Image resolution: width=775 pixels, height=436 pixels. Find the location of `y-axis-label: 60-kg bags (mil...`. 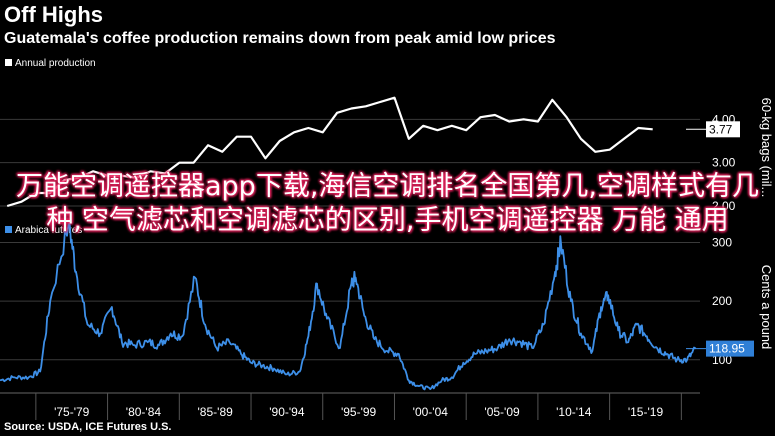

y-axis-label: 60-kg bags (mil... is located at coordinates (766, 148).